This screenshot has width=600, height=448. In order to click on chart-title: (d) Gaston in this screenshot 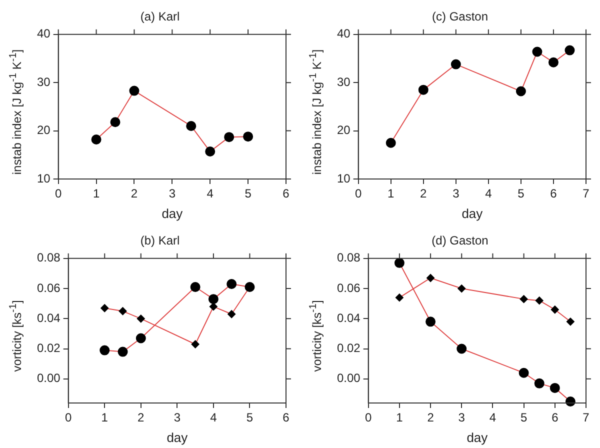, I will do `click(460, 241)`.